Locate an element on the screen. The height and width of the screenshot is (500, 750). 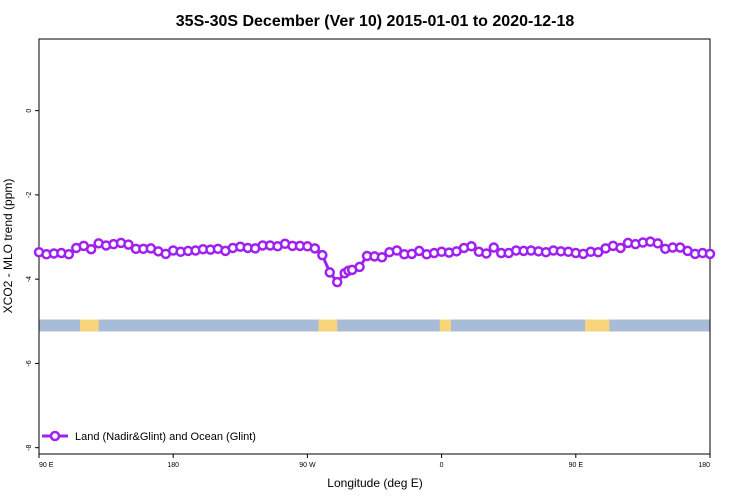
y-tick-label: -8 is located at coordinates (29, 447).